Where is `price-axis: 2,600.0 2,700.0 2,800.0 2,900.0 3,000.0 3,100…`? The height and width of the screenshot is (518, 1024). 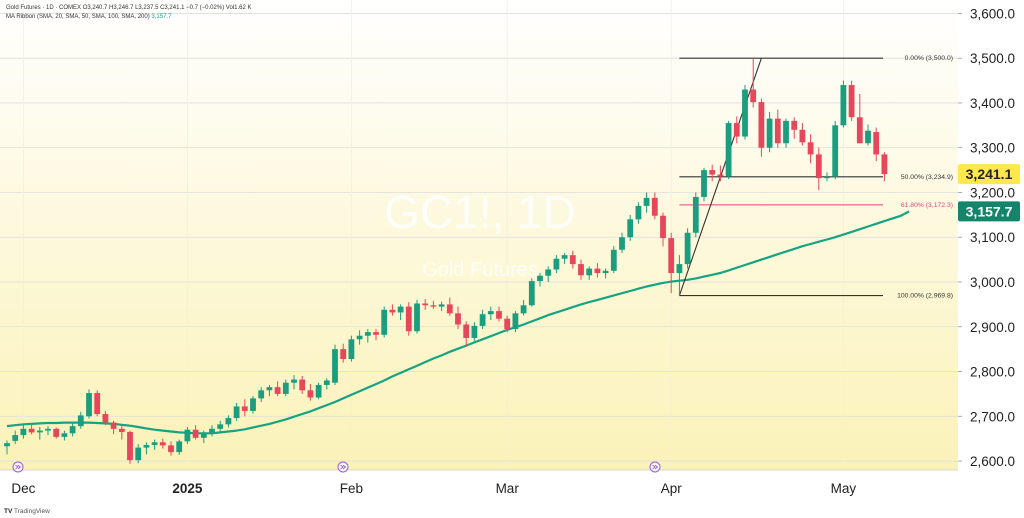
price-axis: 2,600.0 2,700.0 2,800.0 2,900.0 3,000.0 3,100… is located at coordinates (991, 235).